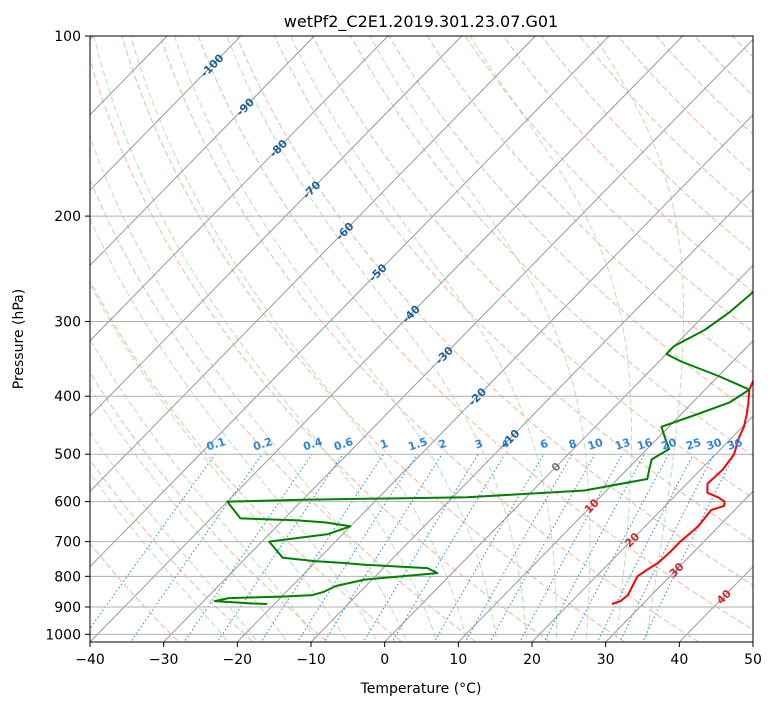  What do you see at coordinates (606, 660) in the screenshot?
I see `x-tick-label: 30` at bounding box center [606, 660].